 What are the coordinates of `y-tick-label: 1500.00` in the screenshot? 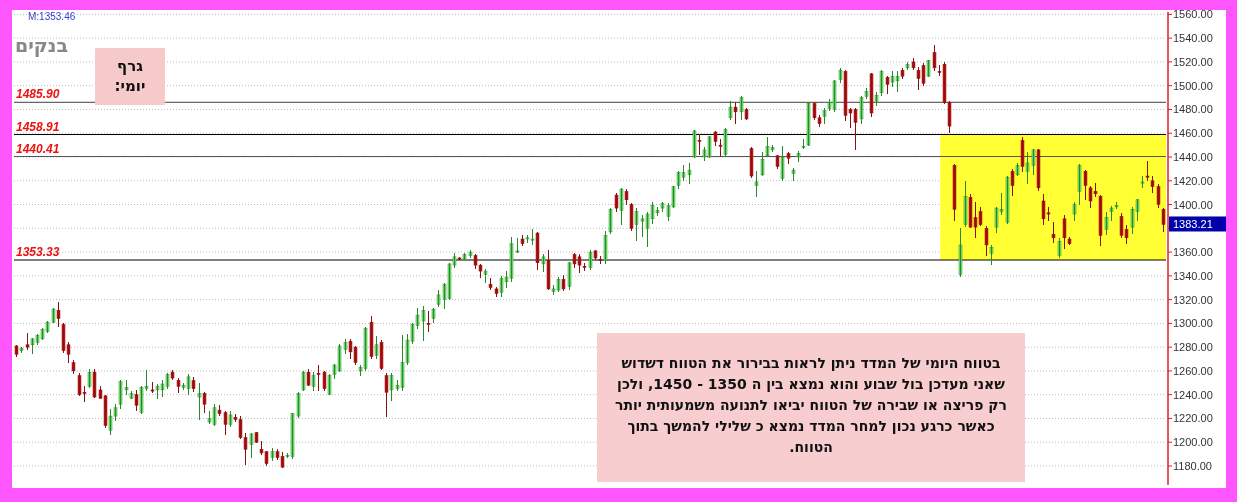 It's located at (1193, 85).